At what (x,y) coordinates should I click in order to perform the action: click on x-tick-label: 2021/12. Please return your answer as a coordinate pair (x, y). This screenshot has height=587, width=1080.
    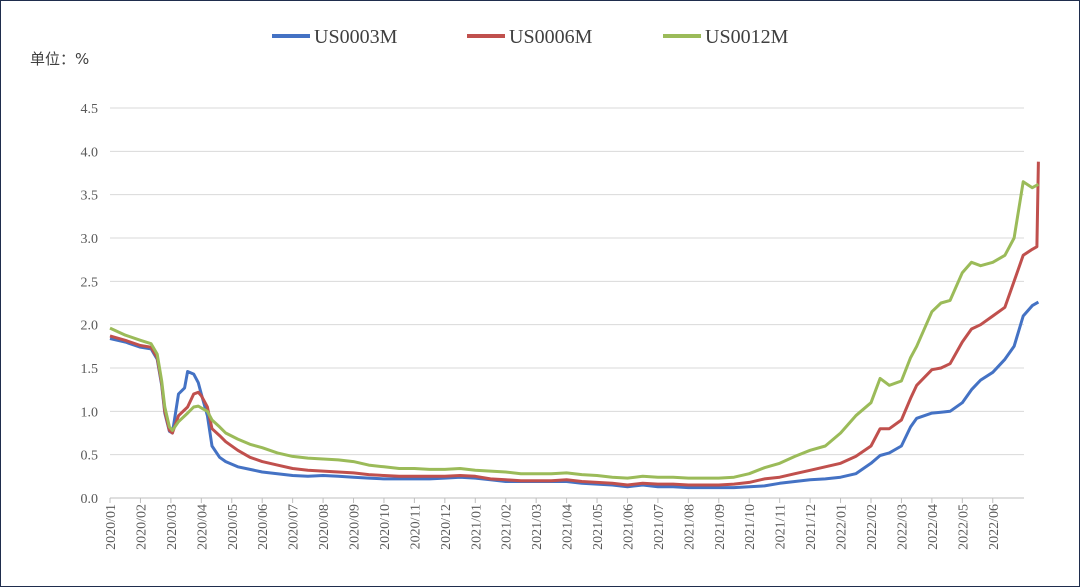
    Looking at the image, I should click on (811, 527).